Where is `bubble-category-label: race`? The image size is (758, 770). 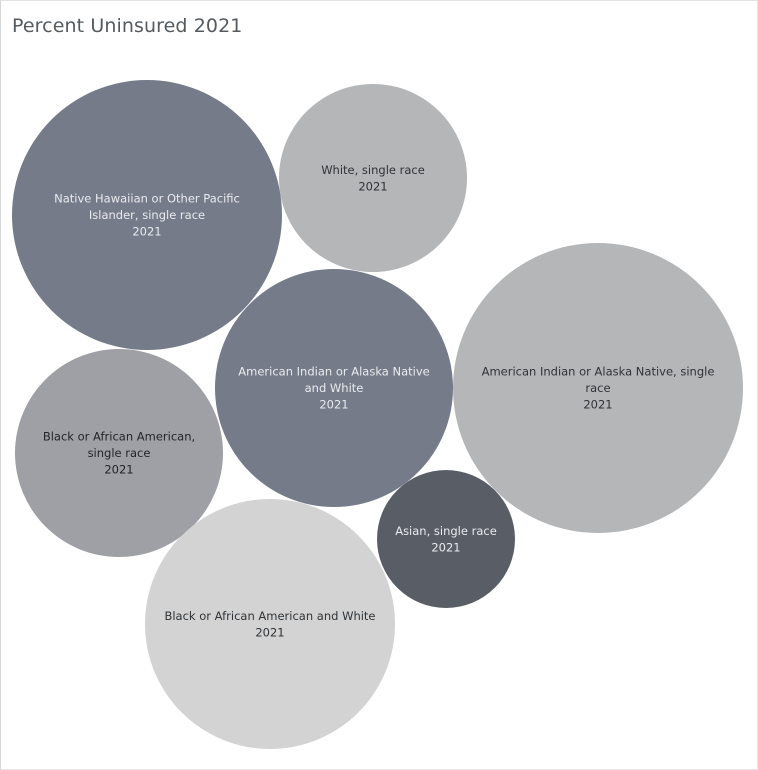
bubble-category-label: race is located at coordinates (597, 388).